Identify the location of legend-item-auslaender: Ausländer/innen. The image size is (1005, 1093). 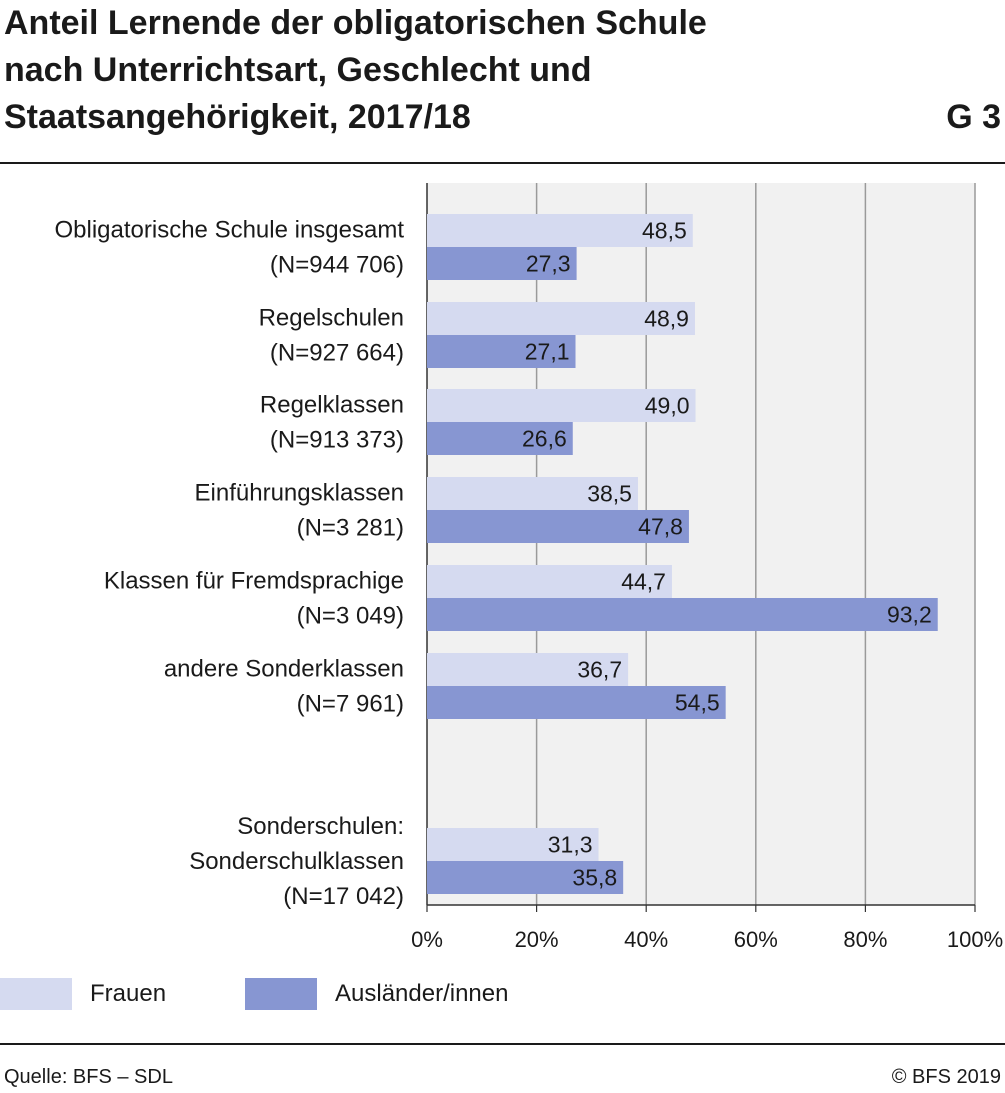
(376, 994).